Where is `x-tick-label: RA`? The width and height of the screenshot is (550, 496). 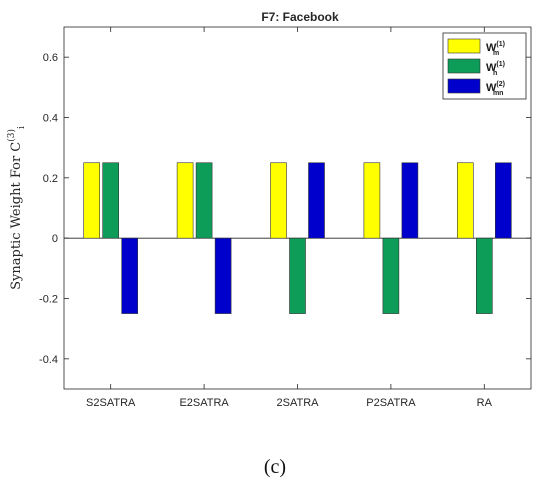 x-tick-label: RA is located at coordinates (485, 403).